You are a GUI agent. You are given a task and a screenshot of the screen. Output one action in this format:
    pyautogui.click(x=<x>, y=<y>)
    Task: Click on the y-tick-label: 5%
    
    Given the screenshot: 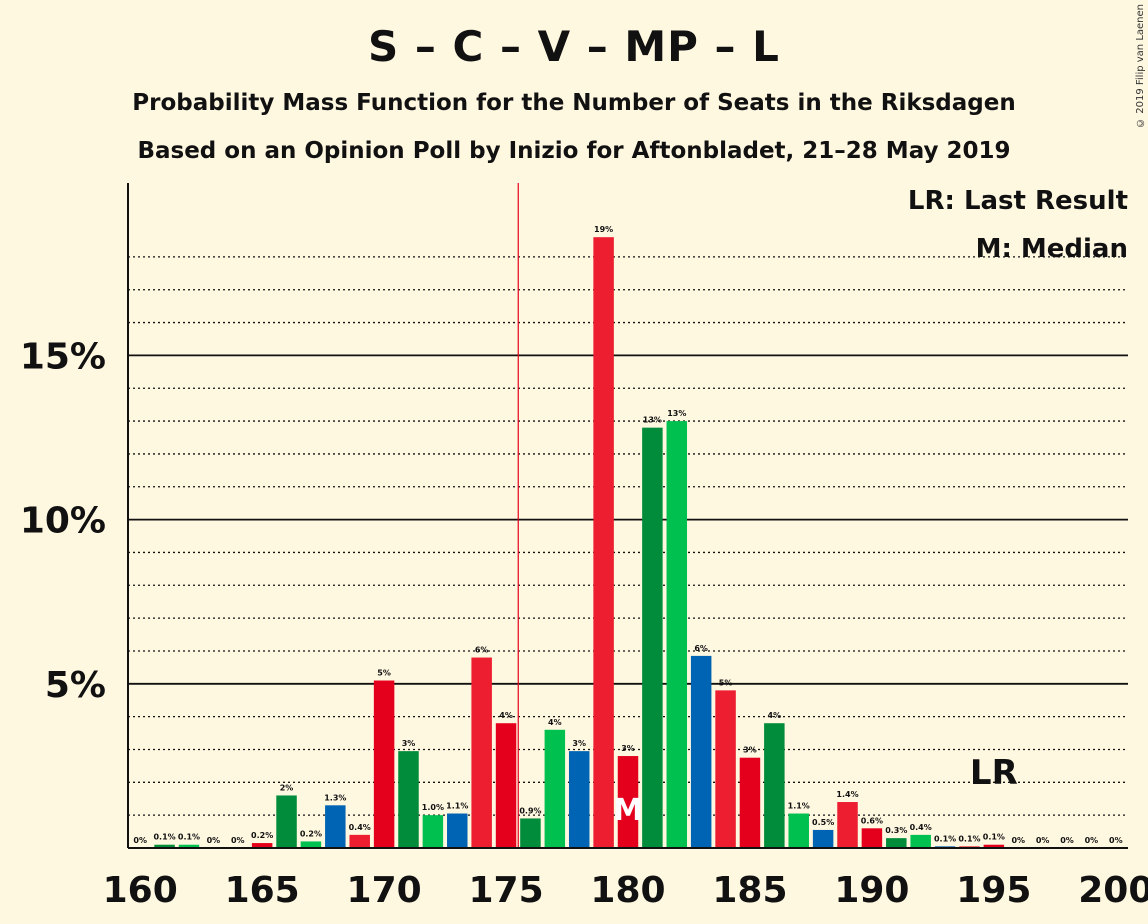 What is the action you would take?
    pyautogui.click(x=75, y=685)
    